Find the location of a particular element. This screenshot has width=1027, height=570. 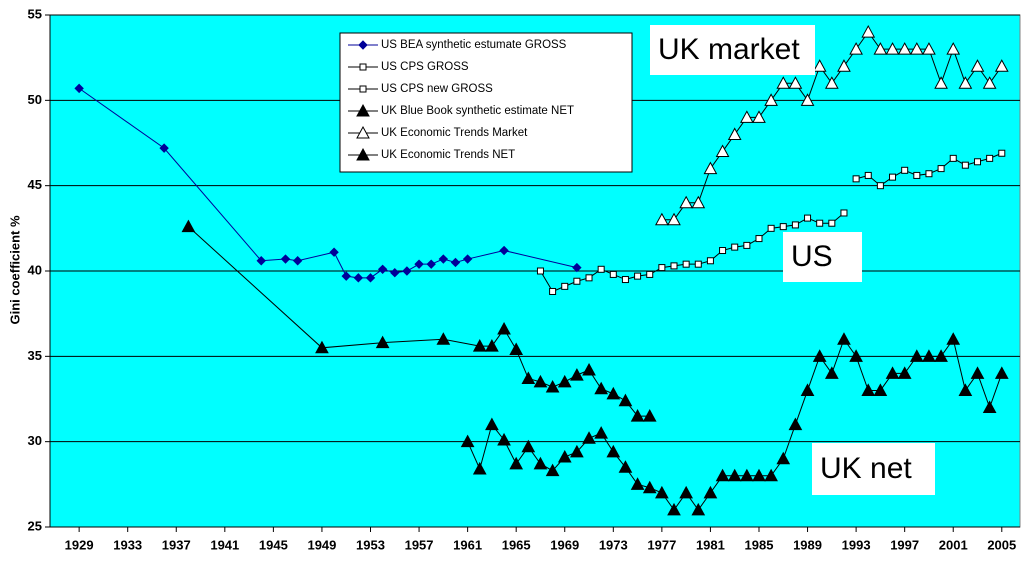

x-tick-label: 1961 is located at coordinates (467, 544).